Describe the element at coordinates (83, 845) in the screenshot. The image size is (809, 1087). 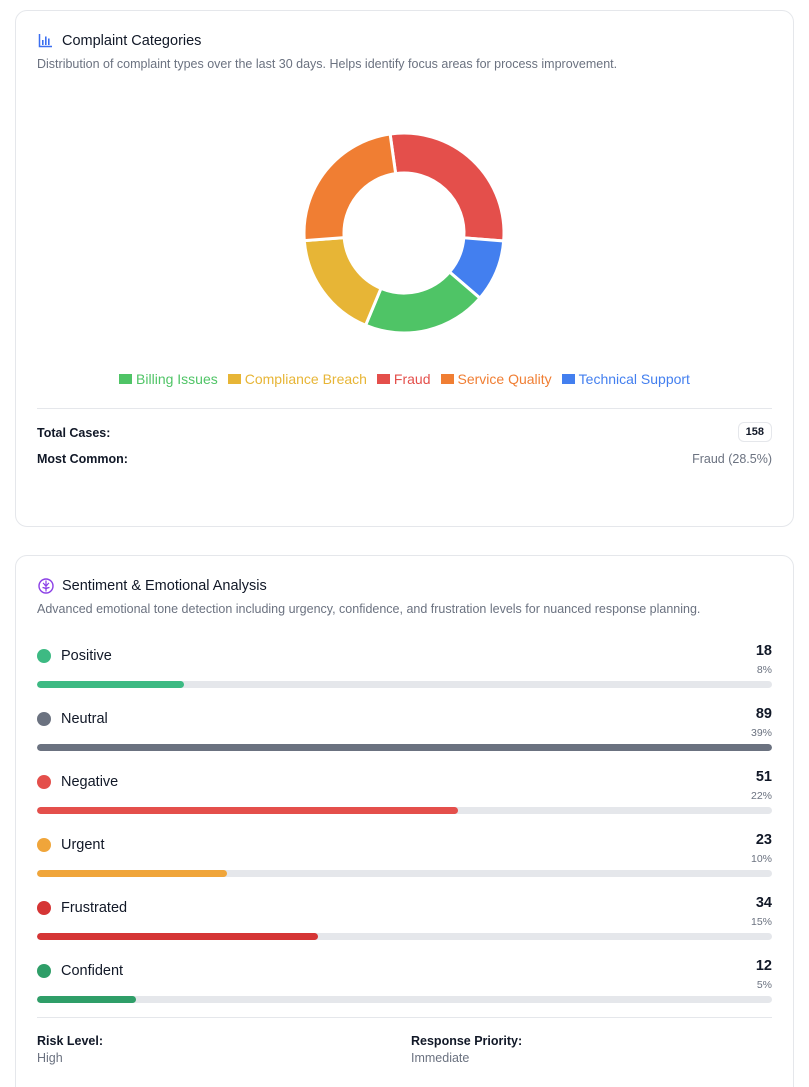
I see `sentiment-label: Urgent` at that location.